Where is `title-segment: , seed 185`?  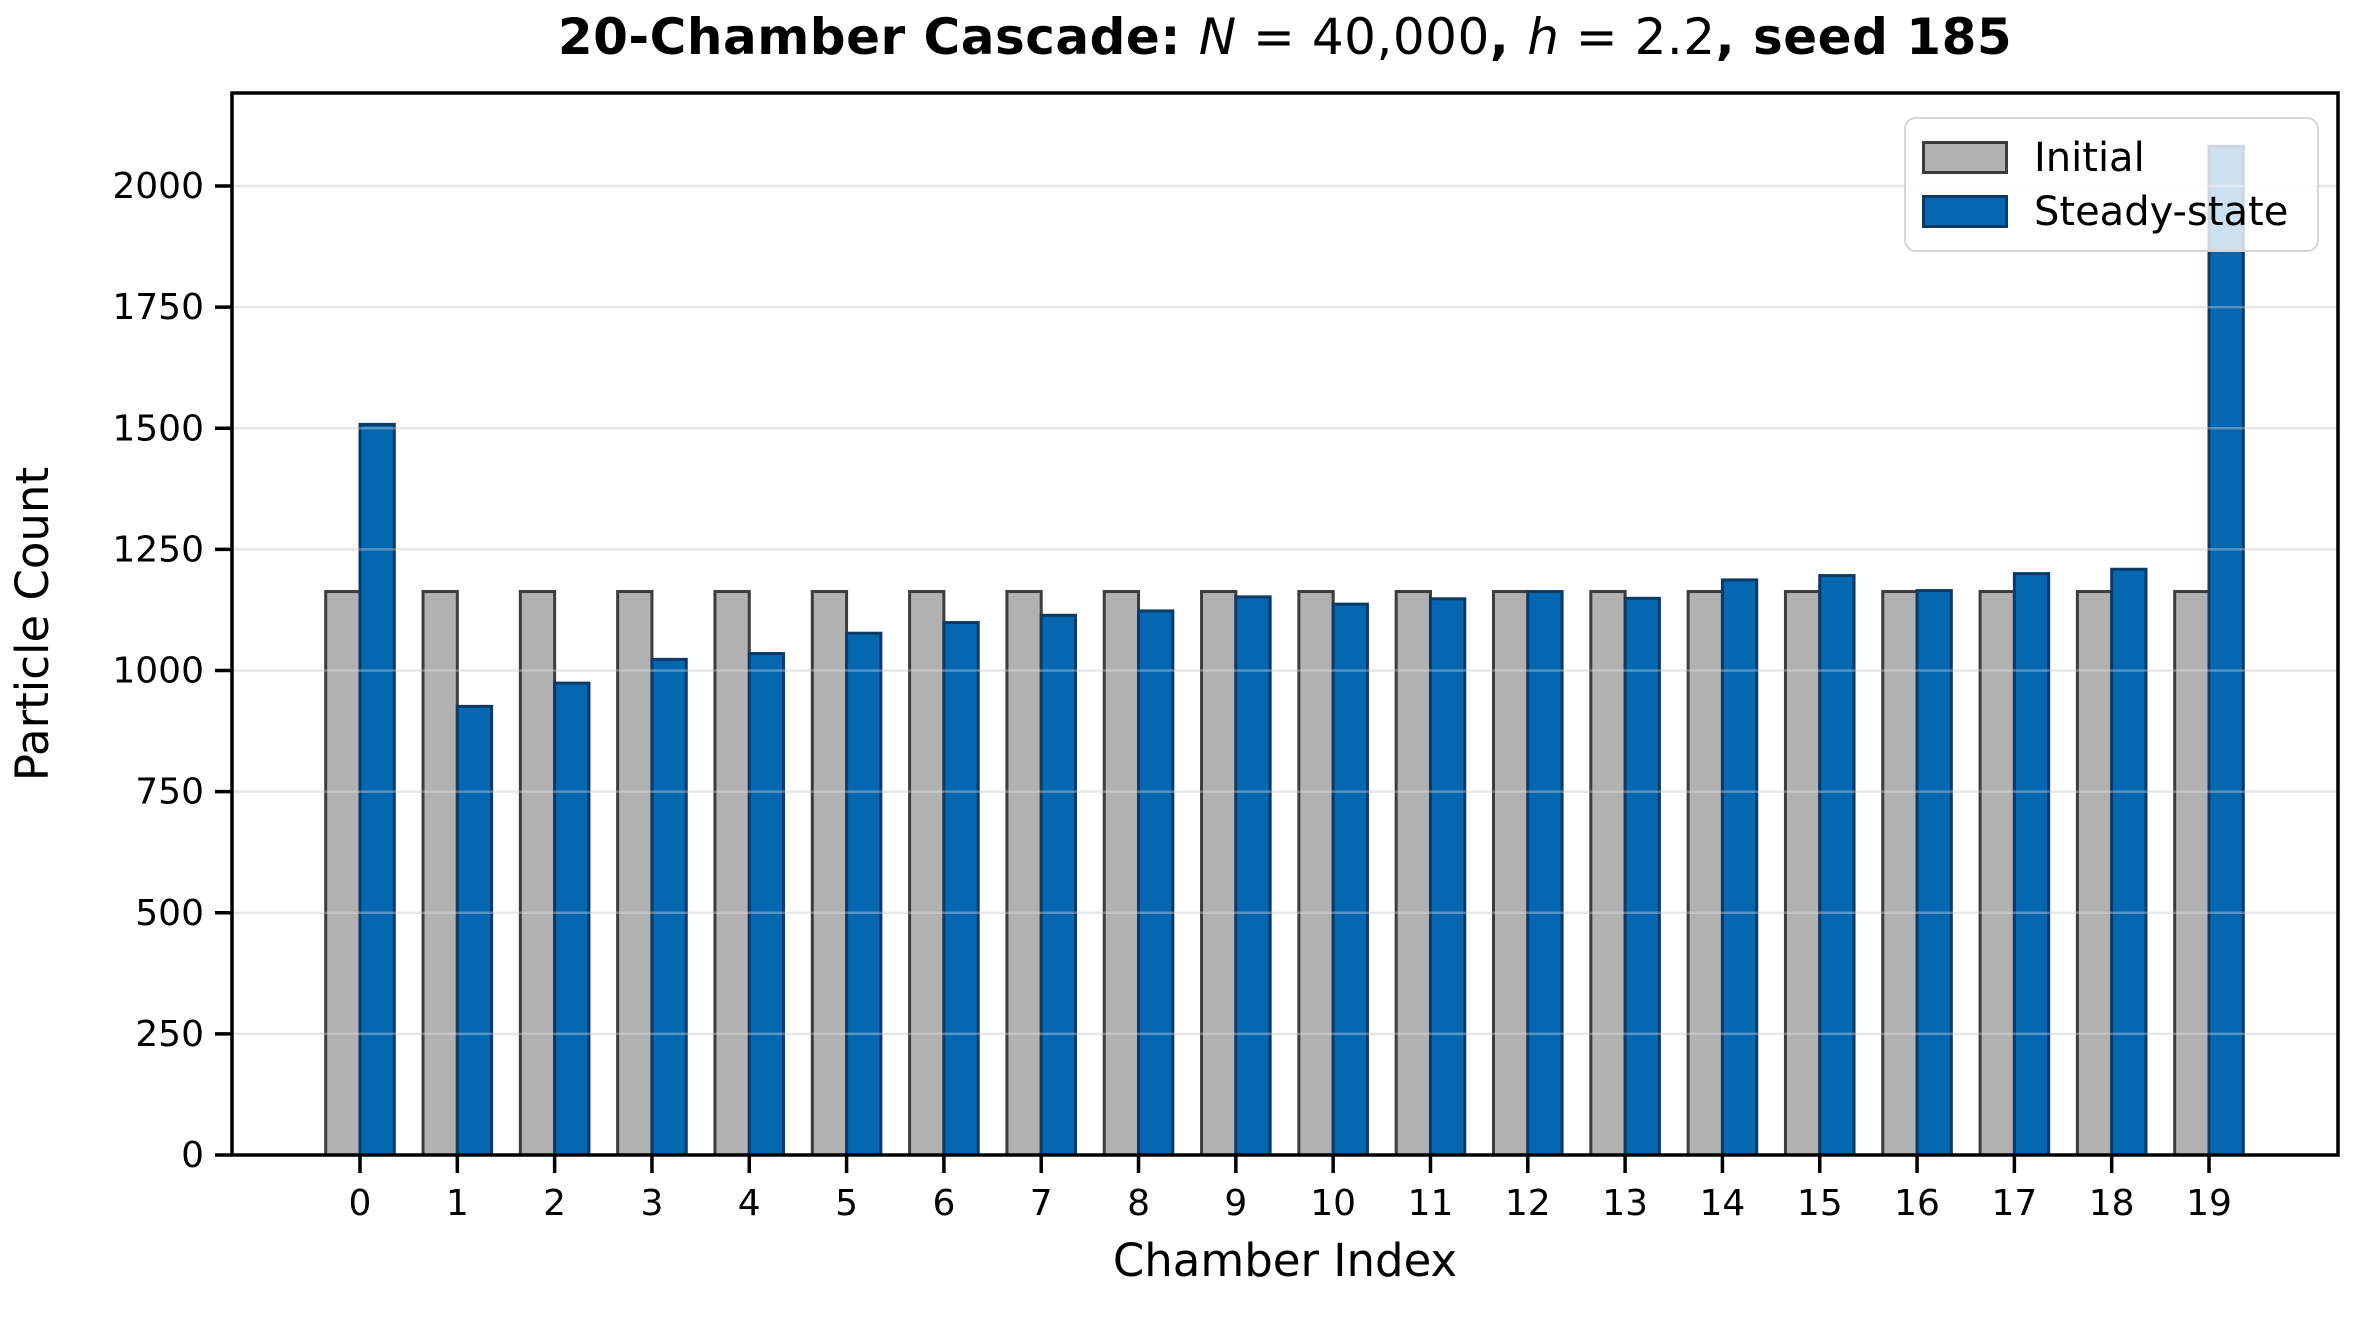 title-segment: , seed 185 is located at coordinates (1864, 37).